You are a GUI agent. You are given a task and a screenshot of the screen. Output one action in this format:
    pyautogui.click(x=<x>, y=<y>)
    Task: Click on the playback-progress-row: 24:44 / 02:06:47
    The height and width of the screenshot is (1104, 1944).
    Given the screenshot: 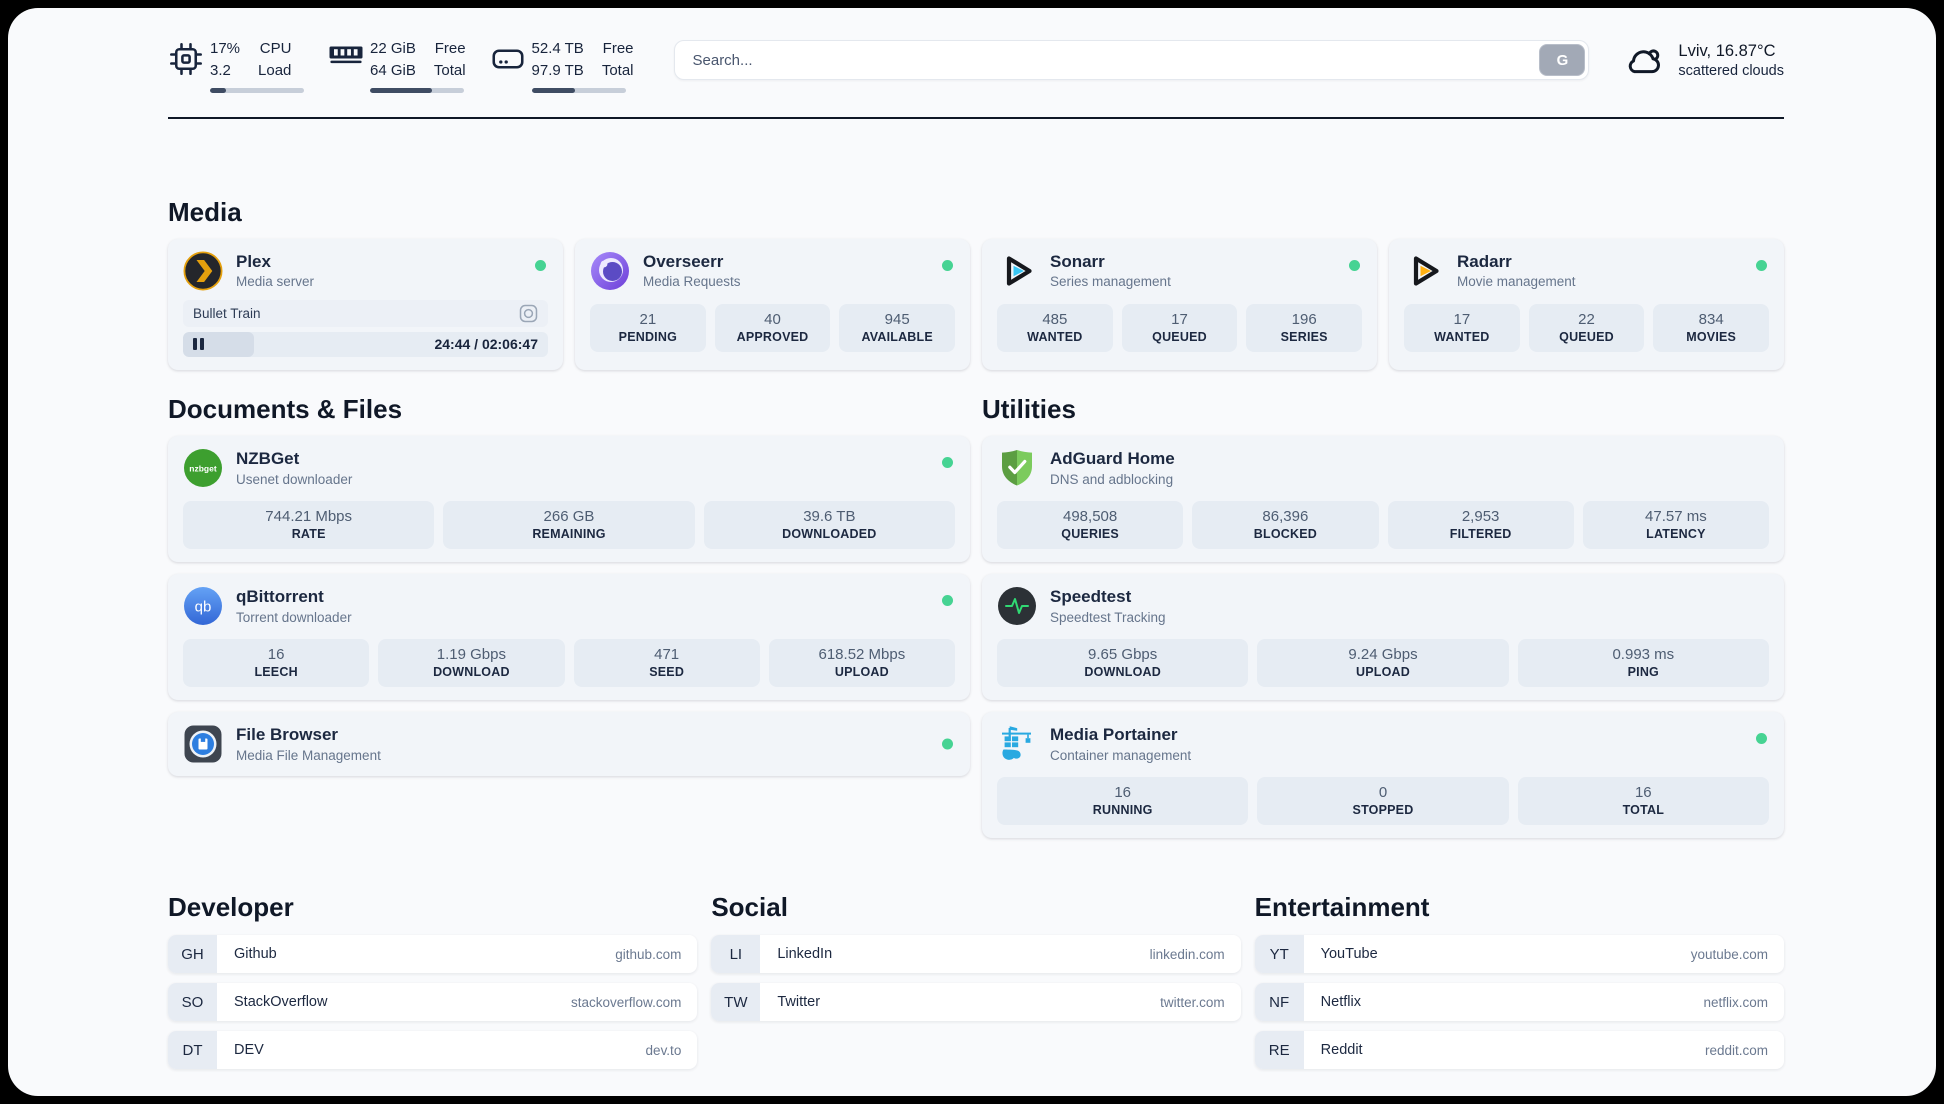 What is the action you would take?
    pyautogui.click(x=365, y=344)
    